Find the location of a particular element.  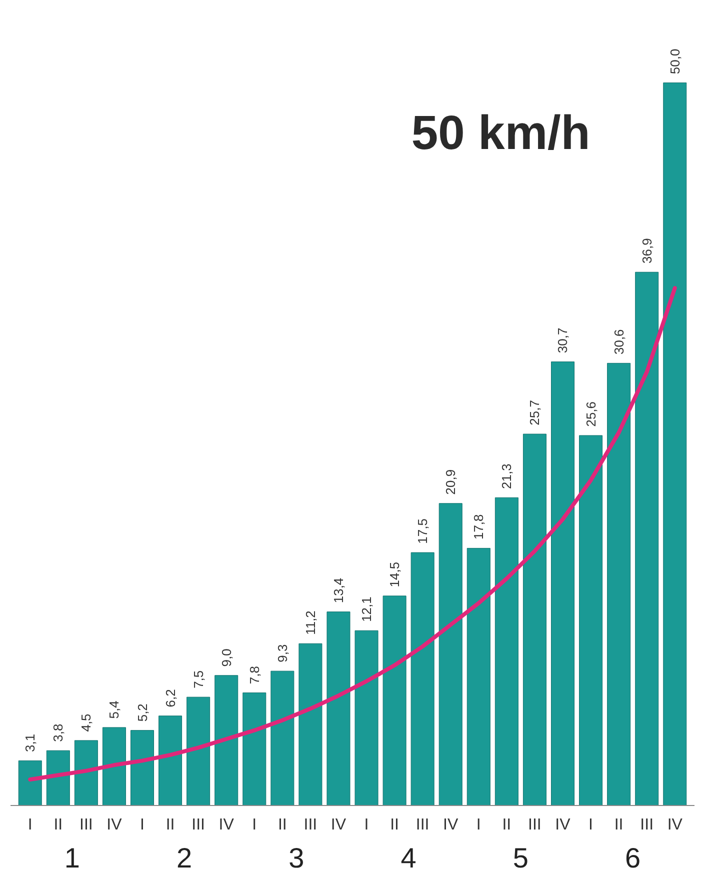

text: 2 is located at coordinates (184, 856).